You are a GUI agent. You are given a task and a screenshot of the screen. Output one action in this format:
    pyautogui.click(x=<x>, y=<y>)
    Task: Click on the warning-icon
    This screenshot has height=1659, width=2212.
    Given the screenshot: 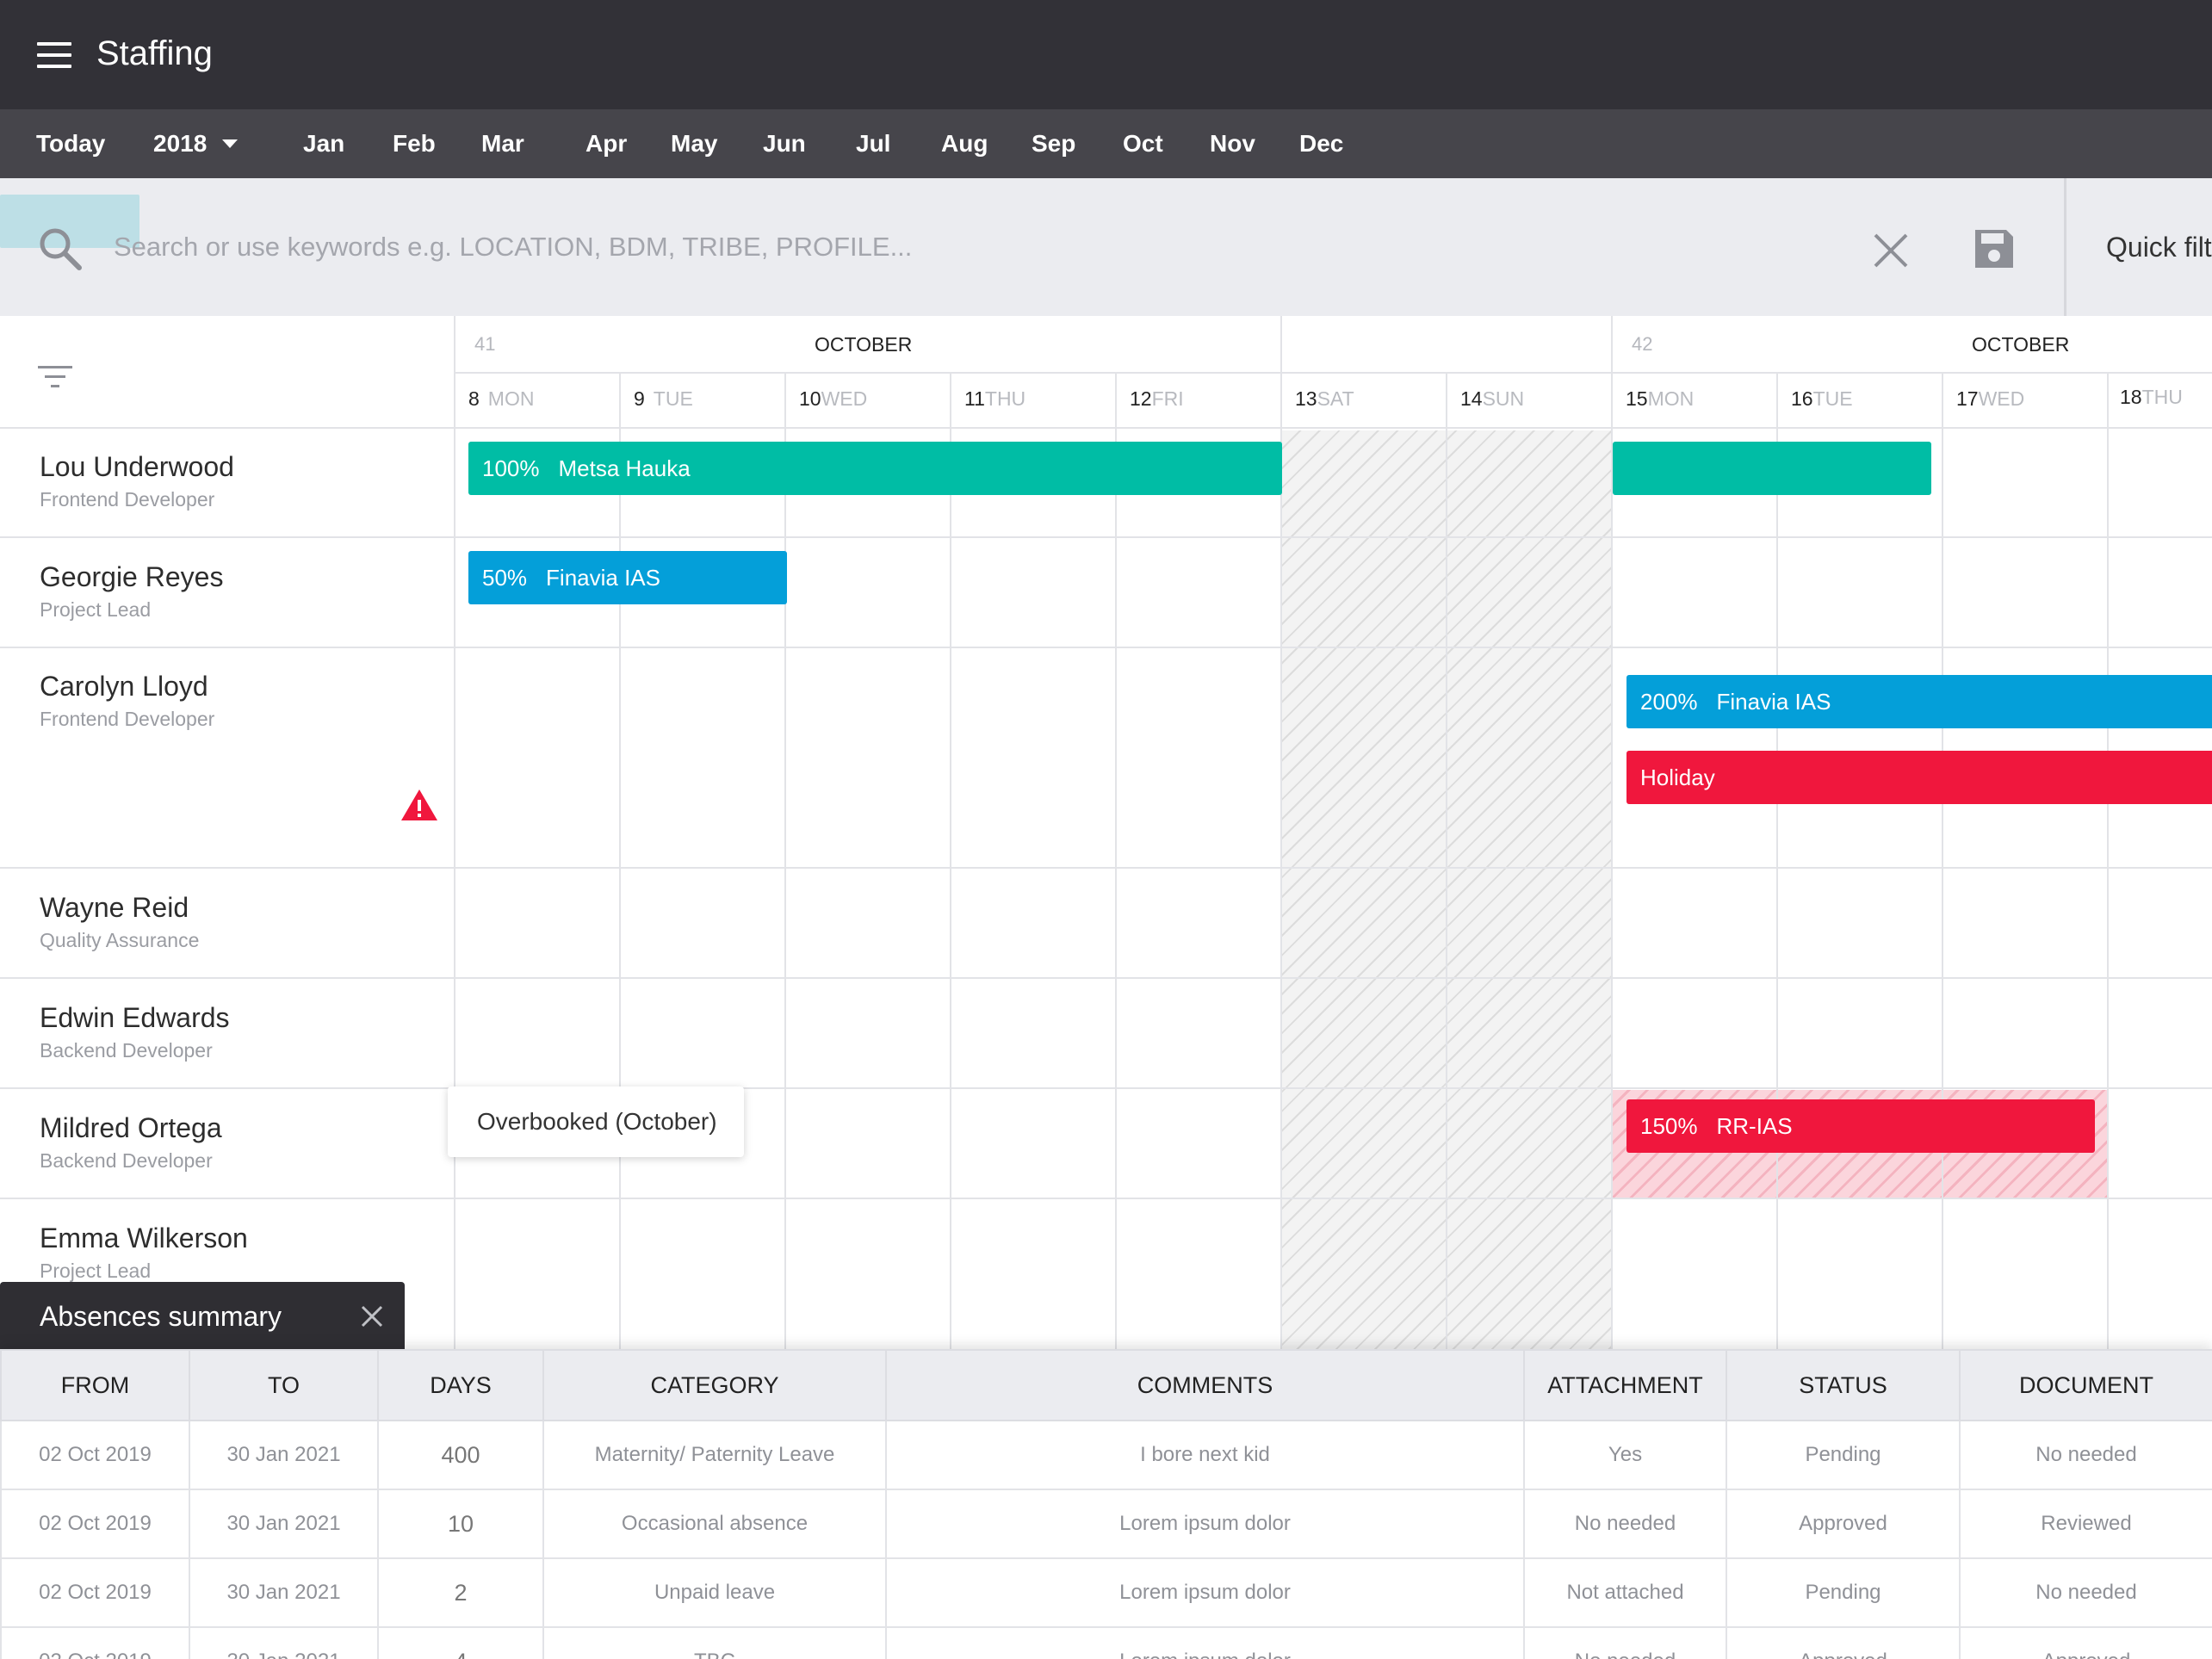 What is the action you would take?
    pyautogui.click(x=419, y=805)
    